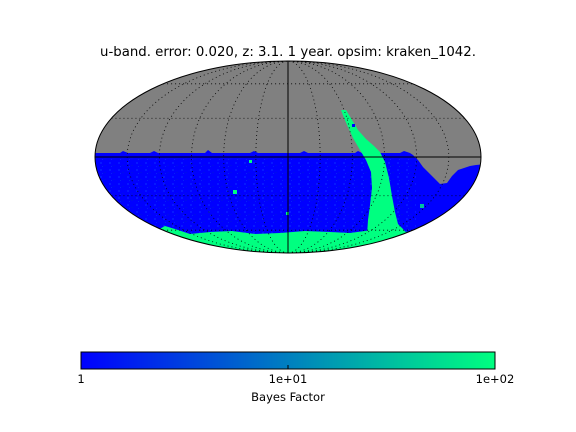  Describe the element at coordinates (288, 379) in the screenshot. I see `colorbar-tick-label: 1e+01` at that location.